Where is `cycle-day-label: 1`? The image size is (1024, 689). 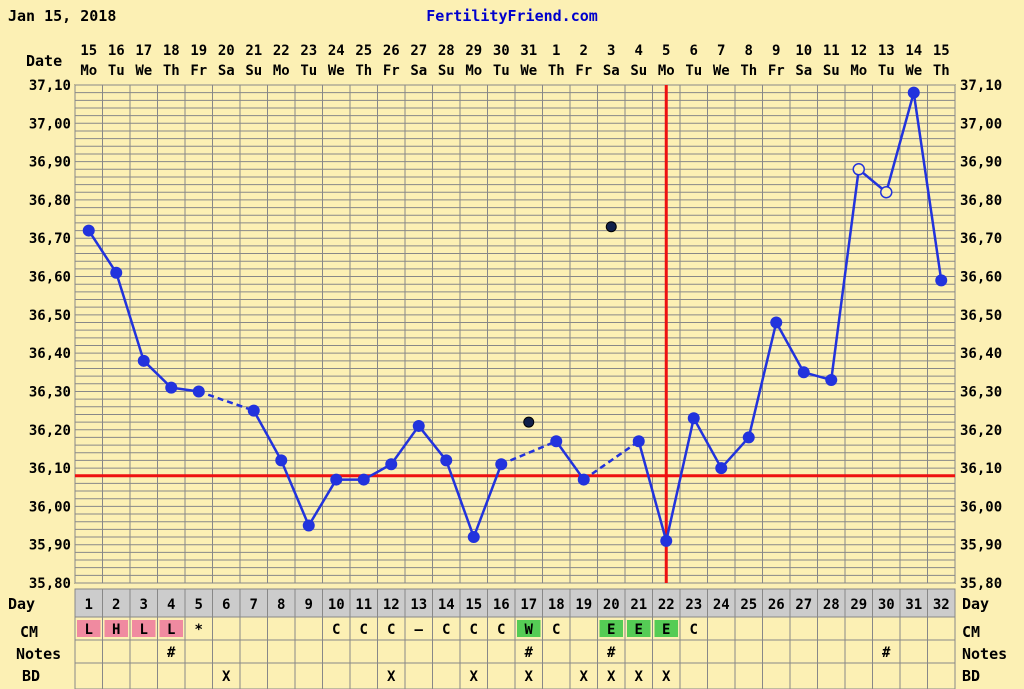
cycle-day-label: 1 is located at coordinates (89, 605).